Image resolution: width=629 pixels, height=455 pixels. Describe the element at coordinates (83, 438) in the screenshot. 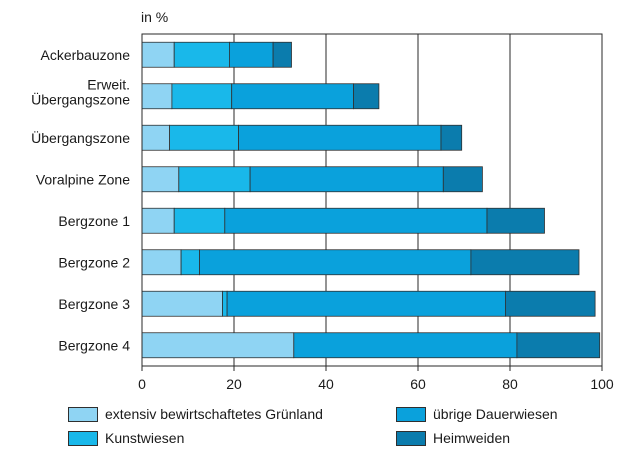

I see `legend-swatch-kunstwiesen` at that location.